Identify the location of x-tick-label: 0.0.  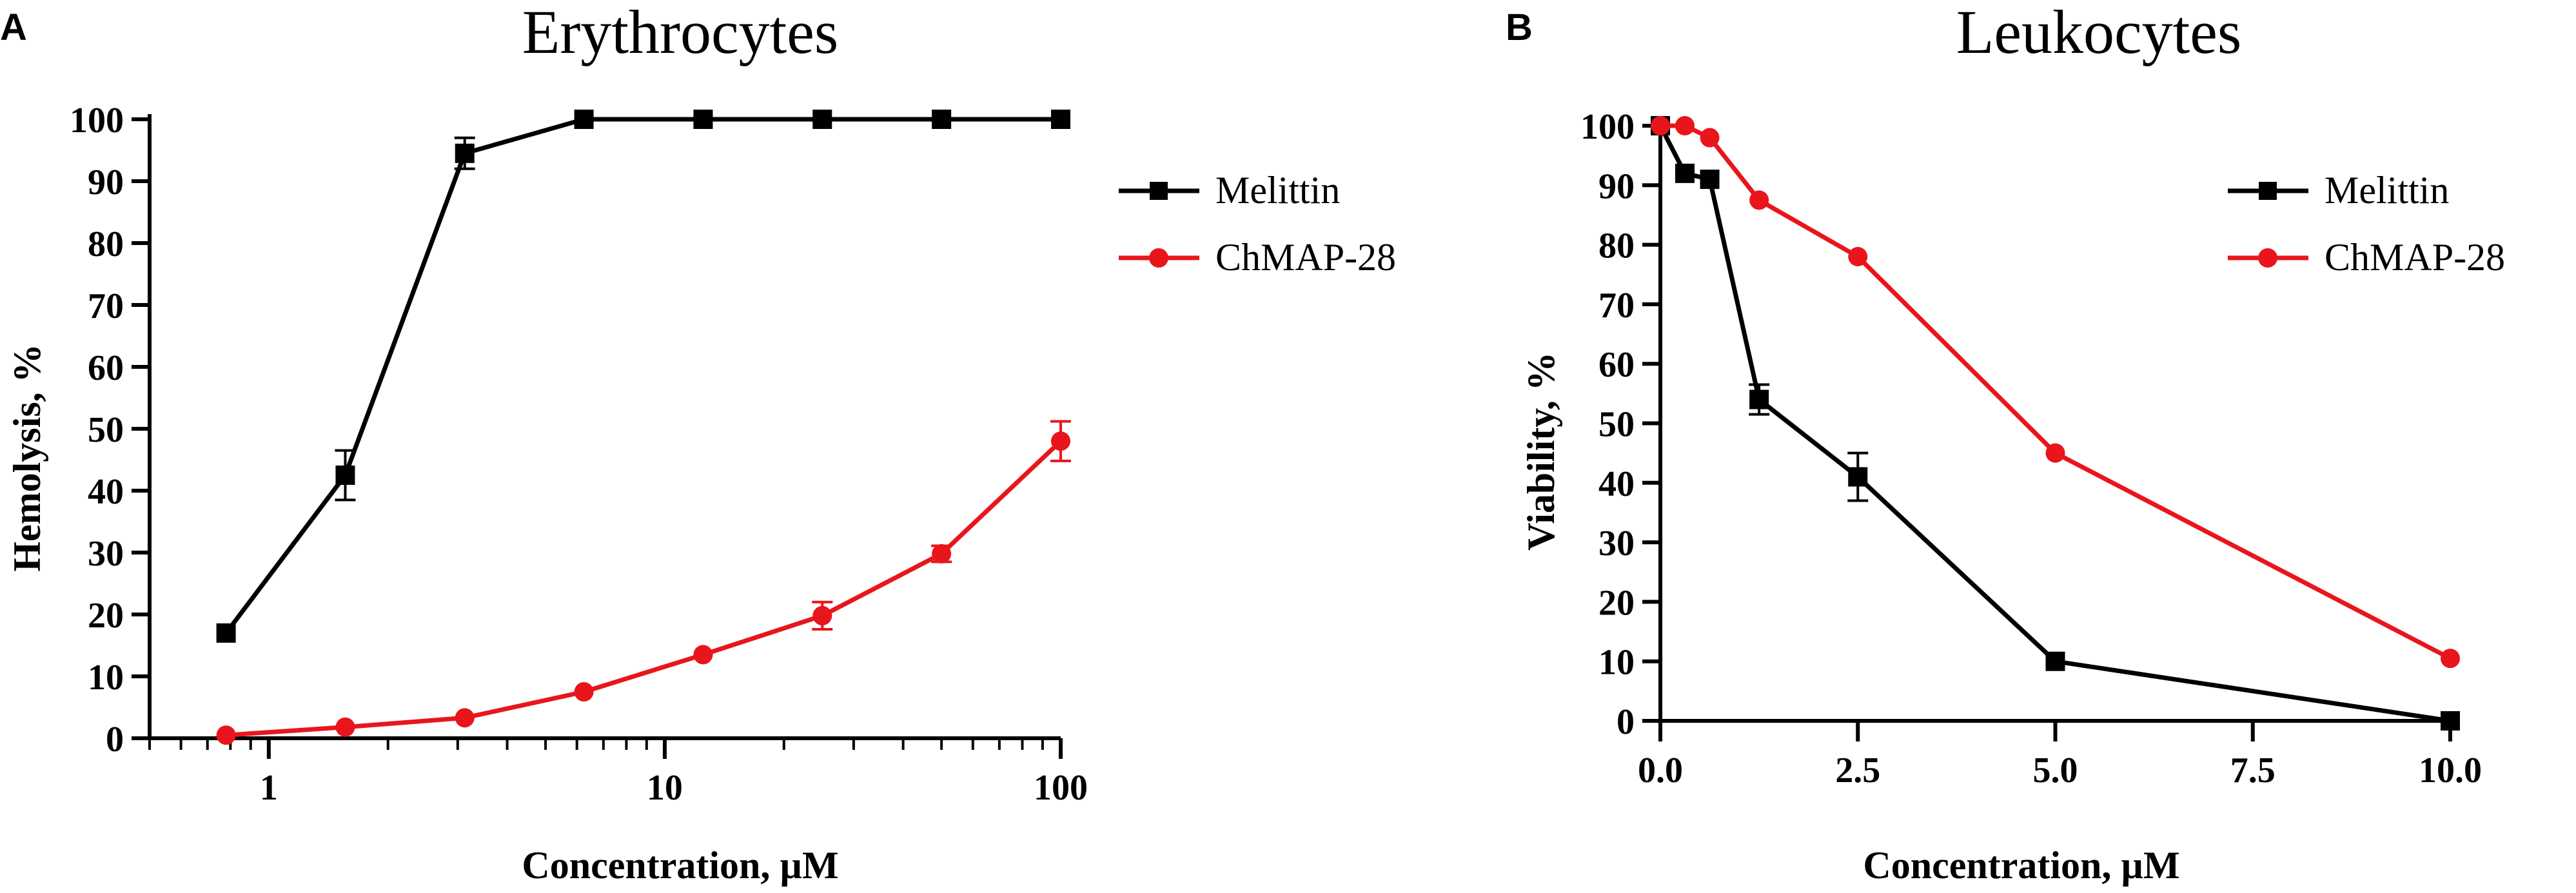
(1660, 770).